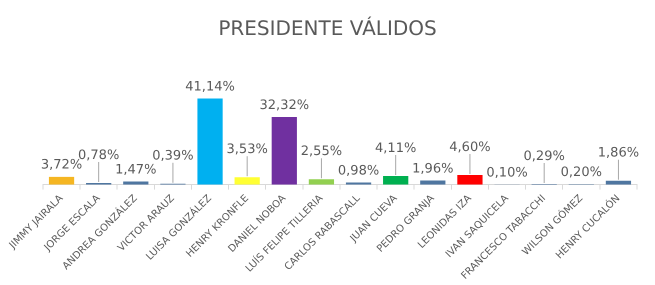 Image resolution: width=655 pixels, height=285 pixels. What do you see at coordinates (581, 172) in the screenshot?
I see `data-label: 0,20%` at bounding box center [581, 172].